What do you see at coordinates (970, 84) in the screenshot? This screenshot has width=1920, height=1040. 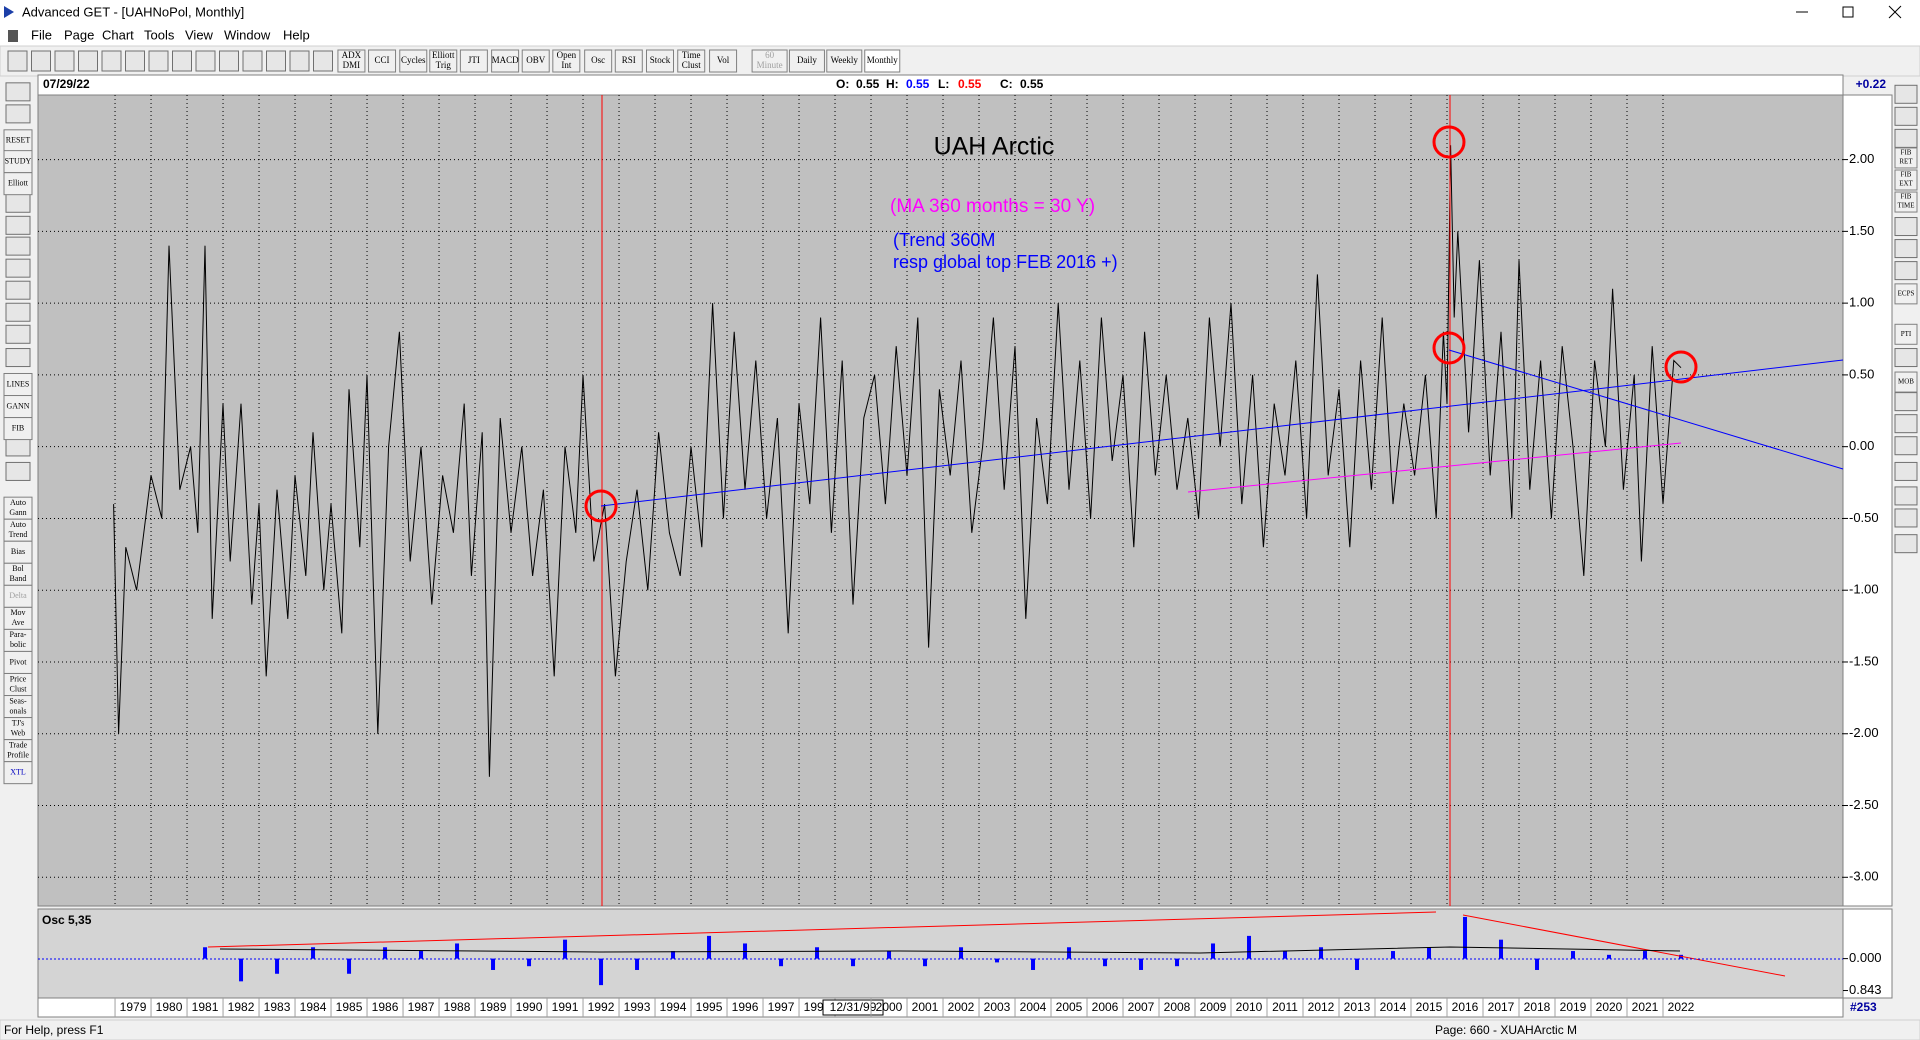 I see `ohlc-value: 0.55` at bounding box center [970, 84].